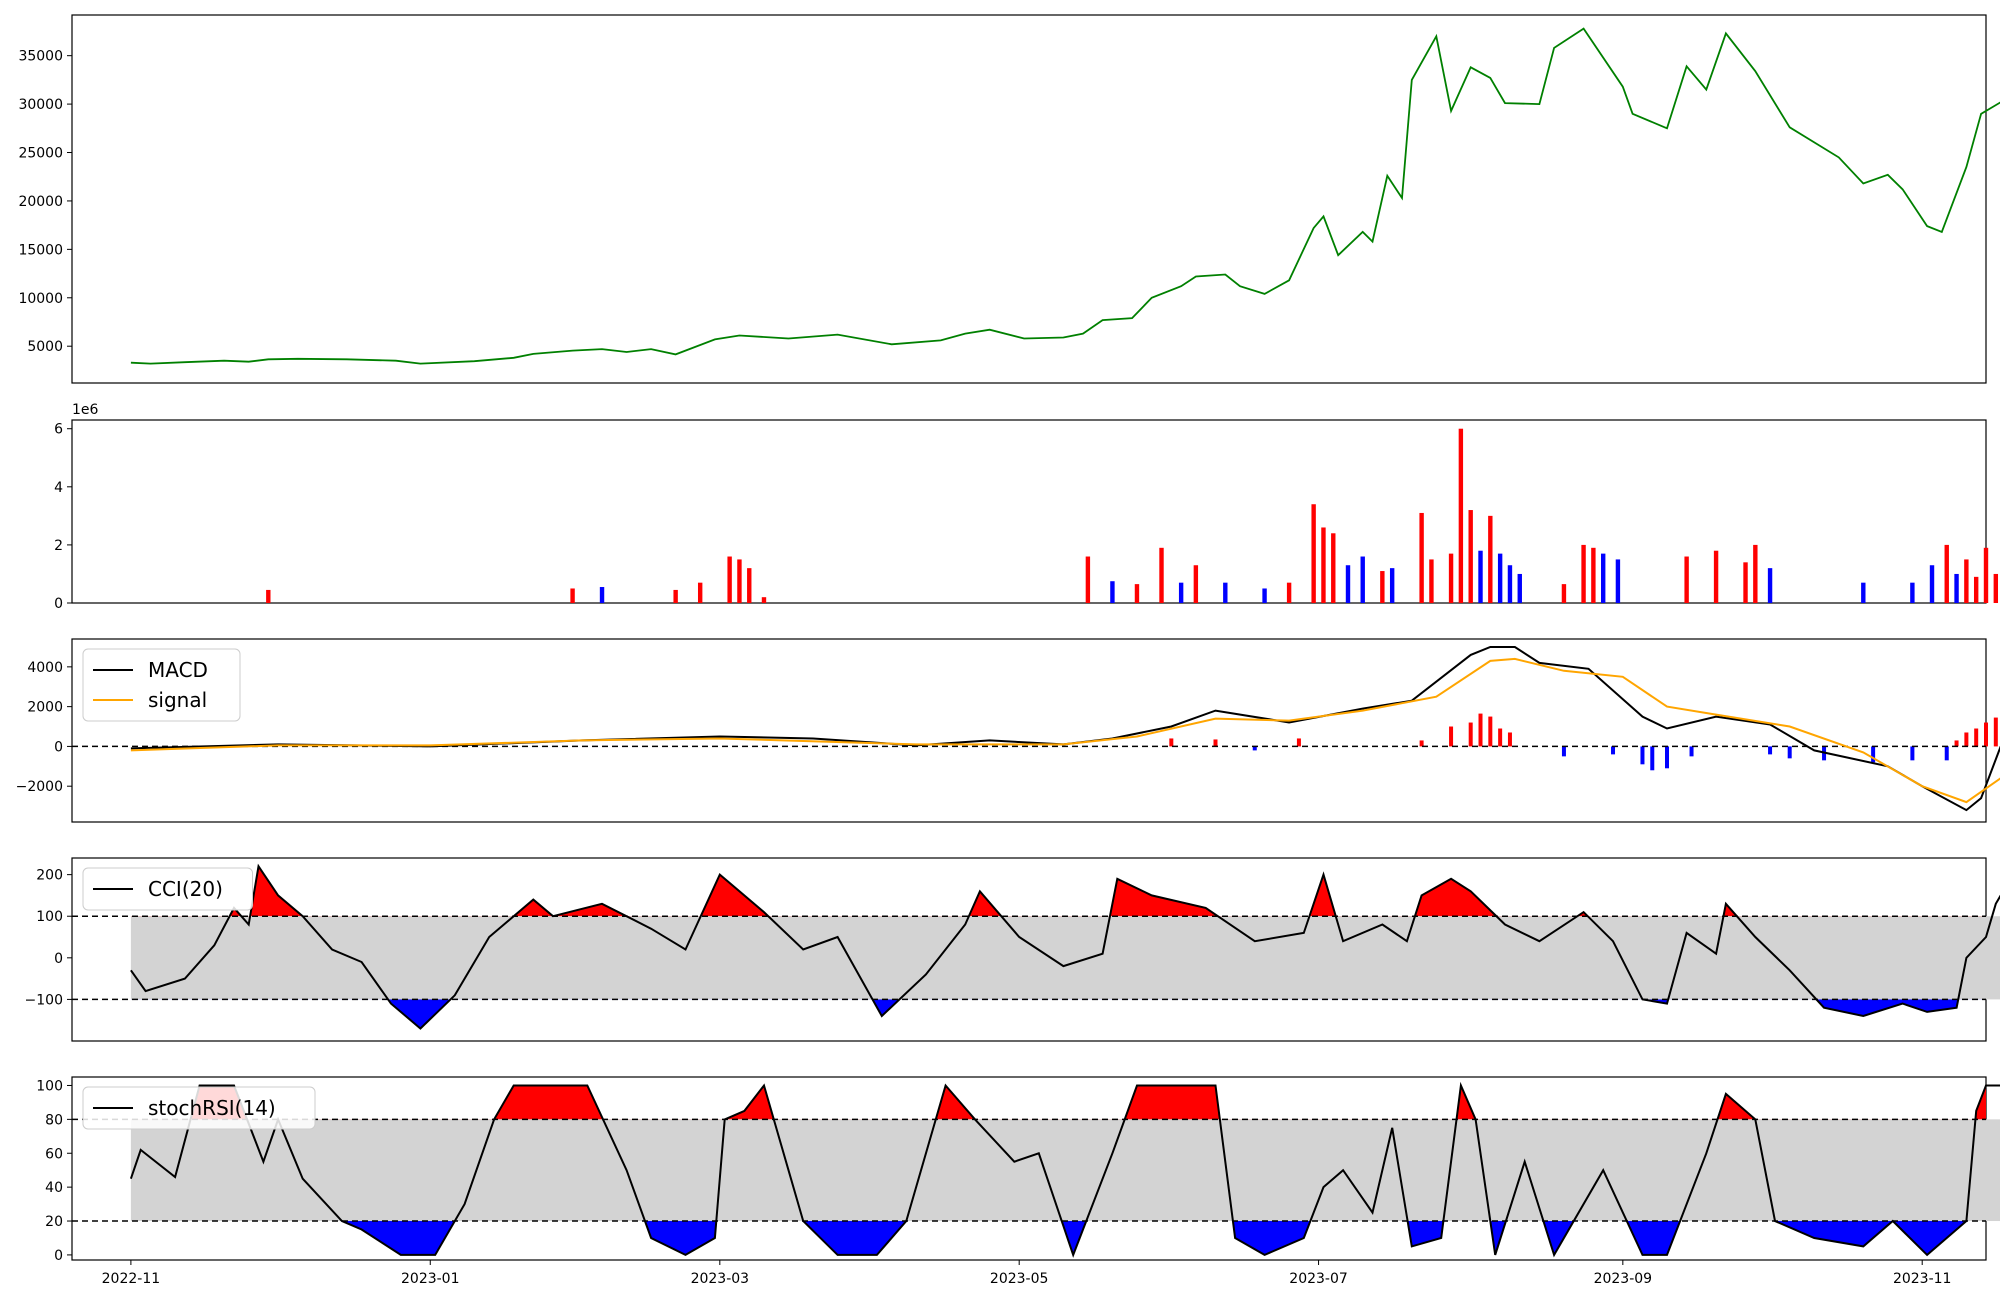 This screenshot has width=2000, height=1304. Describe the element at coordinates (177, 700) in the screenshot. I see `legend-label: signal` at that location.